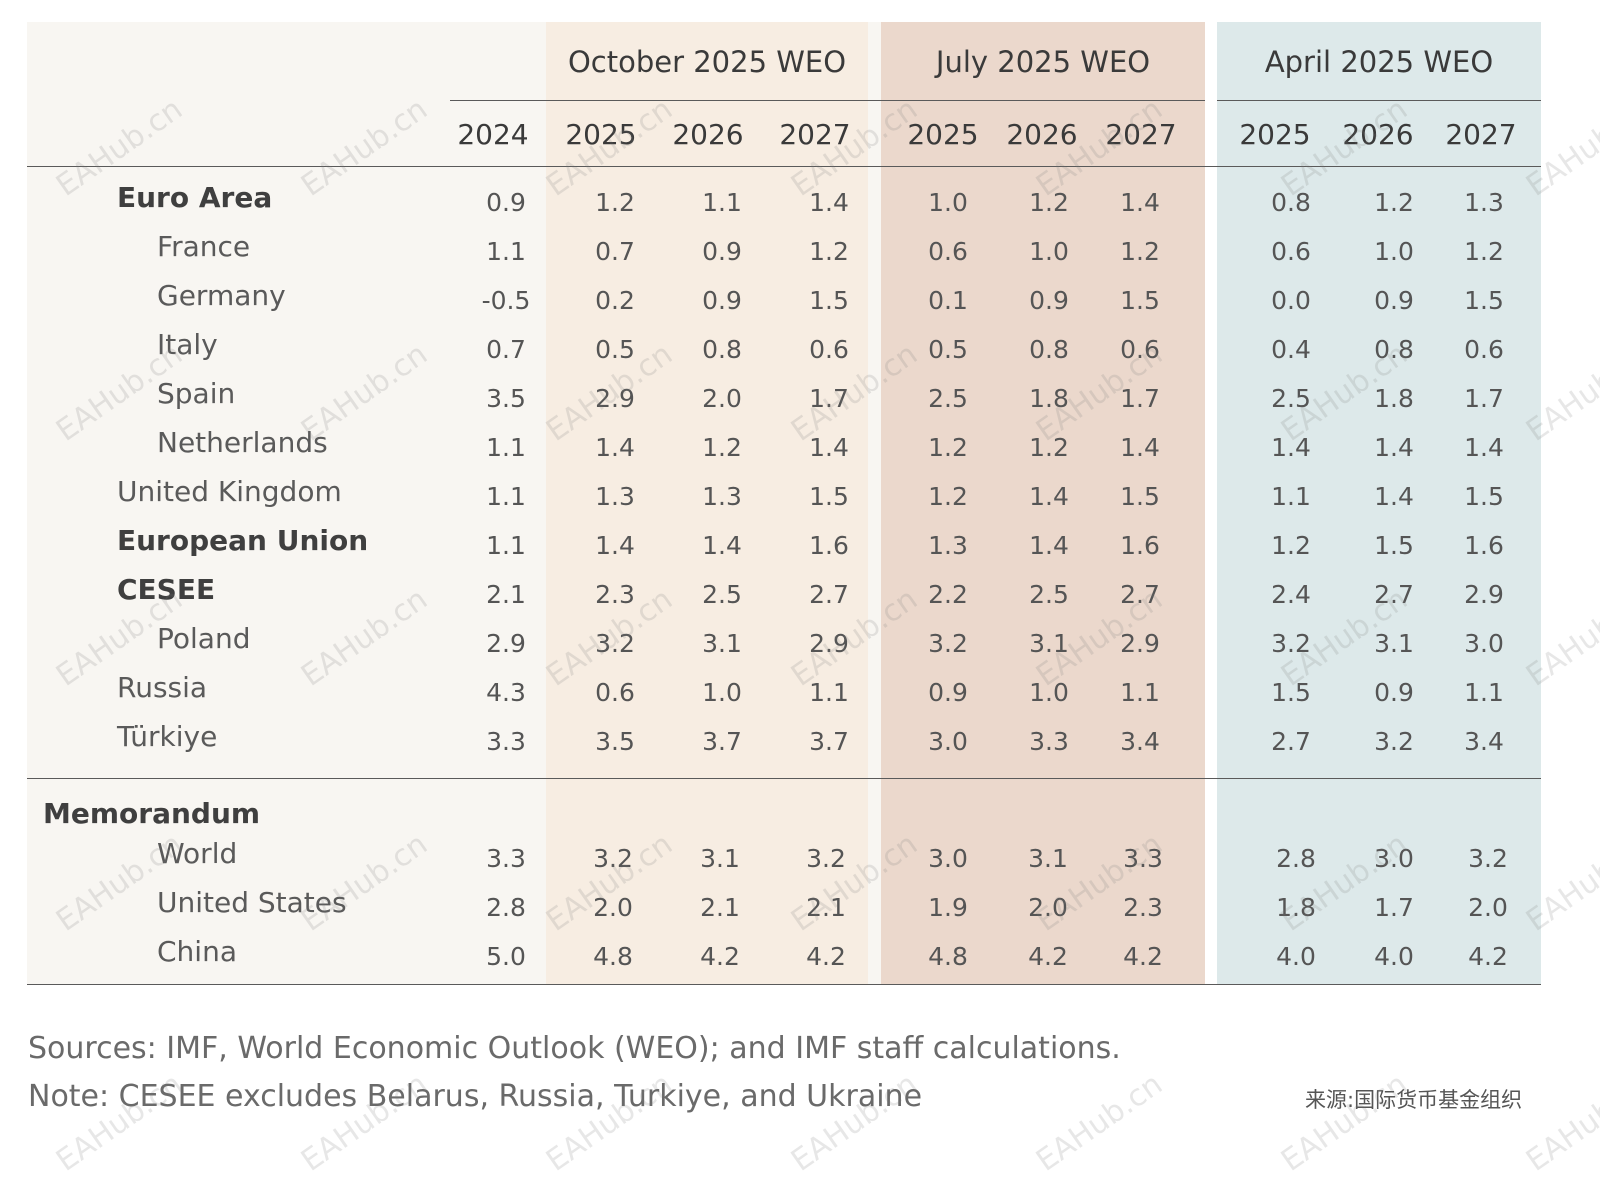 Image resolution: width=1600 pixels, height=1179 pixels. Describe the element at coordinates (1296, 858) in the screenshot. I see `memo-cell: 2.8` at that location.